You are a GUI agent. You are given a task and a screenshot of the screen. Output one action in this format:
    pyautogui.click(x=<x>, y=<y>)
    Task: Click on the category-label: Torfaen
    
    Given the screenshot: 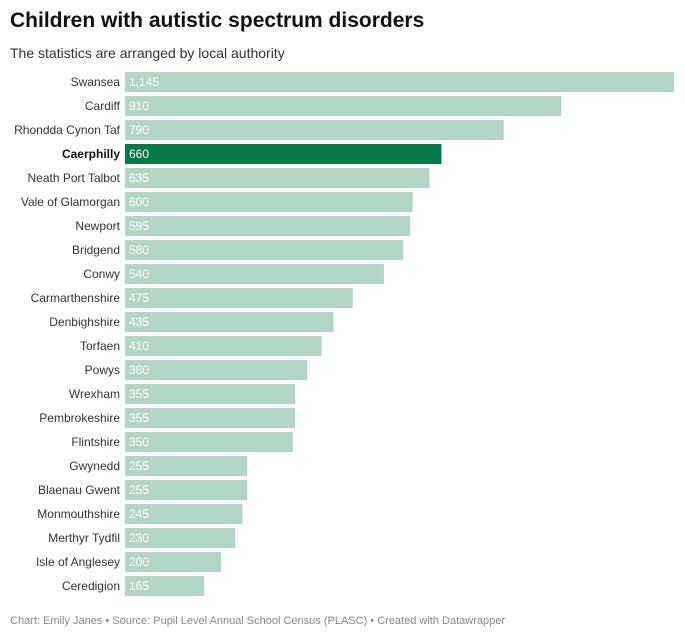 What is the action you would take?
    pyautogui.click(x=100, y=346)
    